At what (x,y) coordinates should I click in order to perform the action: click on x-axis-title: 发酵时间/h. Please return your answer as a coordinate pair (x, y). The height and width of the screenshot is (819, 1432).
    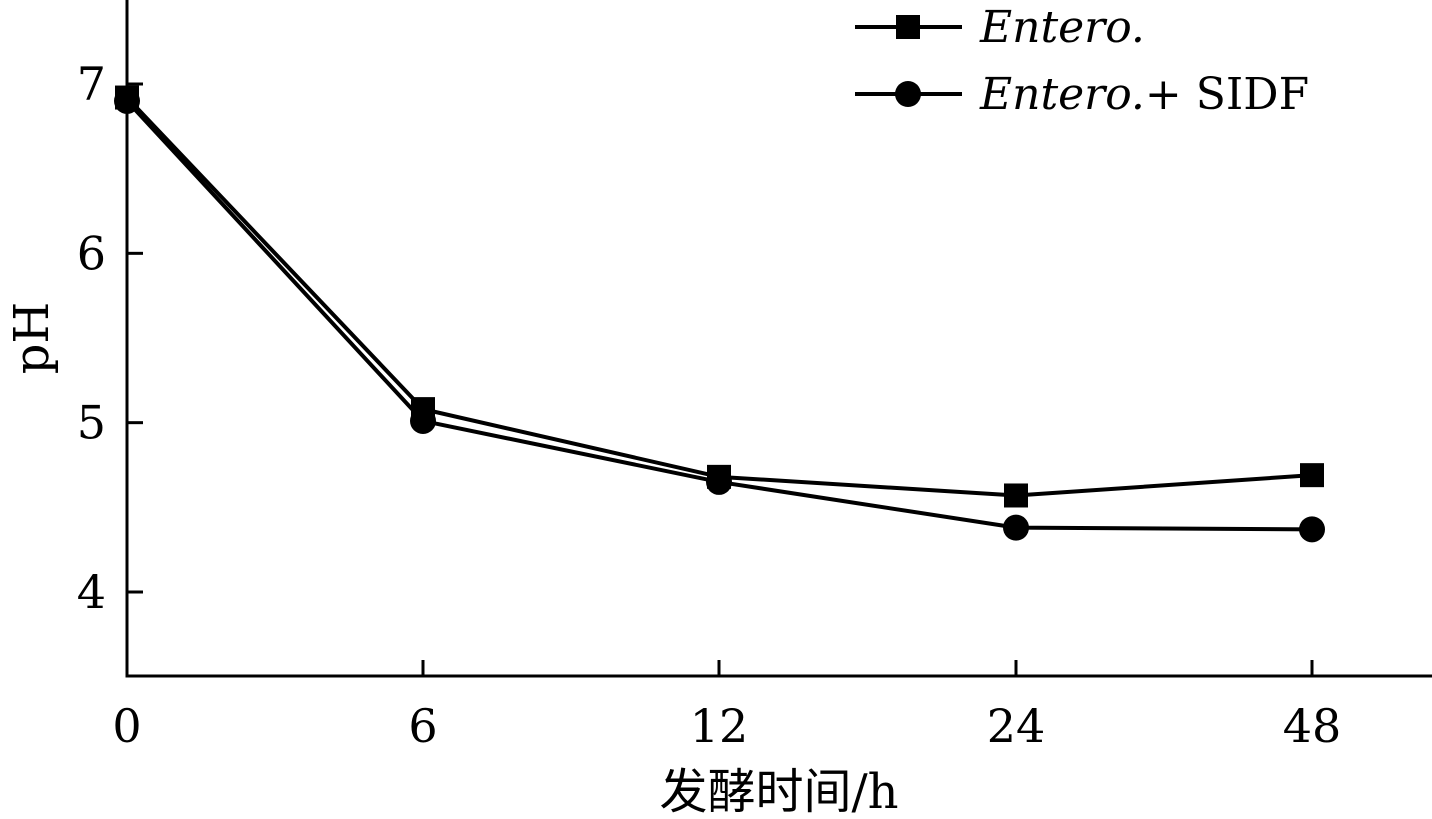
    Looking at the image, I should click on (778, 791).